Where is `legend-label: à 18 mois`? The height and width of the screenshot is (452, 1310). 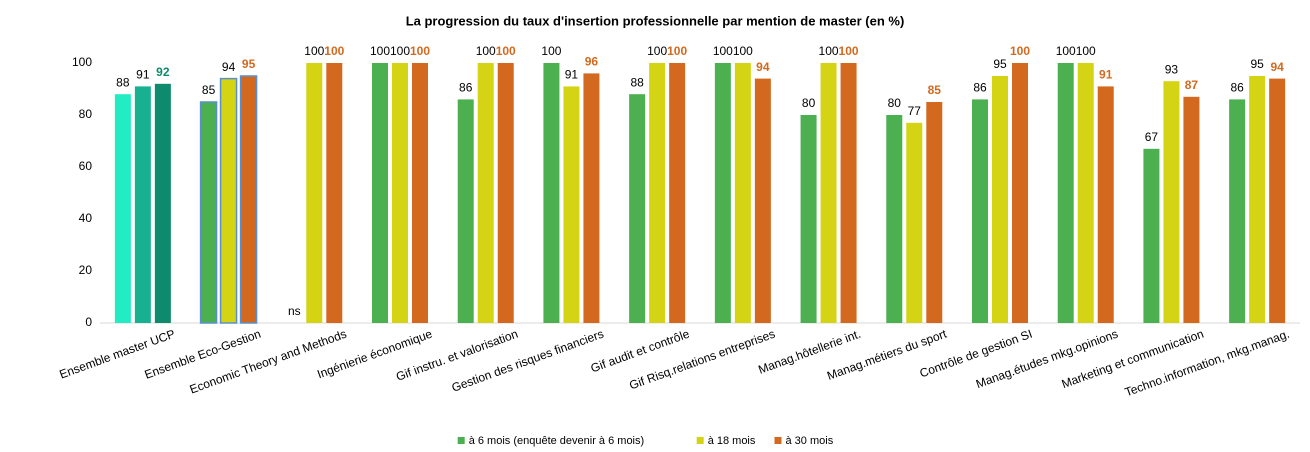
legend-label: à 18 mois is located at coordinates (732, 441).